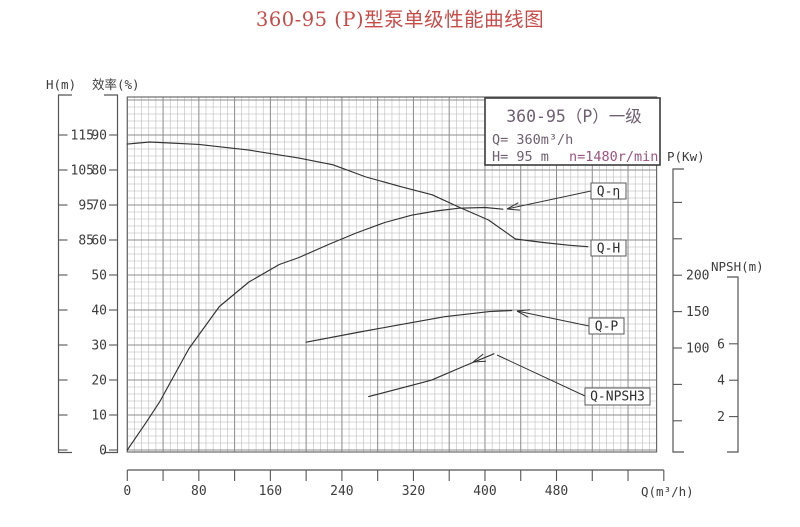 The image size is (800, 527). Describe the element at coordinates (111, 274) in the screenshot. I see `efficiency-axis-bracket` at that location.